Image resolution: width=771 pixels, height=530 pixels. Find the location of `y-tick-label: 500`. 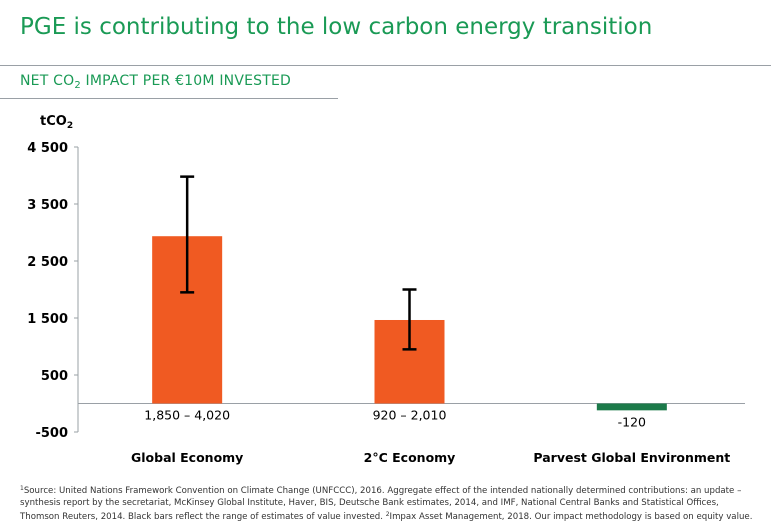

y-tick-label: 500 is located at coordinates (54, 376).